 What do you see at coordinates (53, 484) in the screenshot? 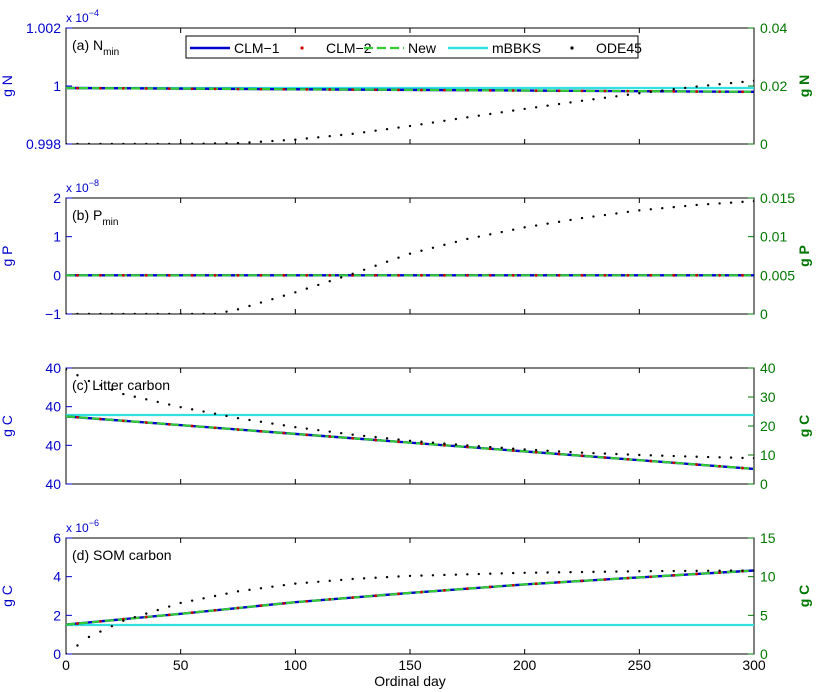
I see `left-tick-label: 40` at bounding box center [53, 484].